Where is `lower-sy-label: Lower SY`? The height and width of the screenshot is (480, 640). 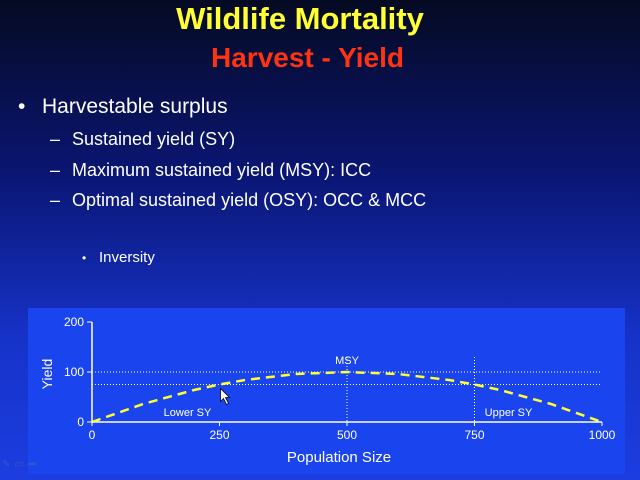
lower-sy-label: Lower SY is located at coordinates (188, 413).